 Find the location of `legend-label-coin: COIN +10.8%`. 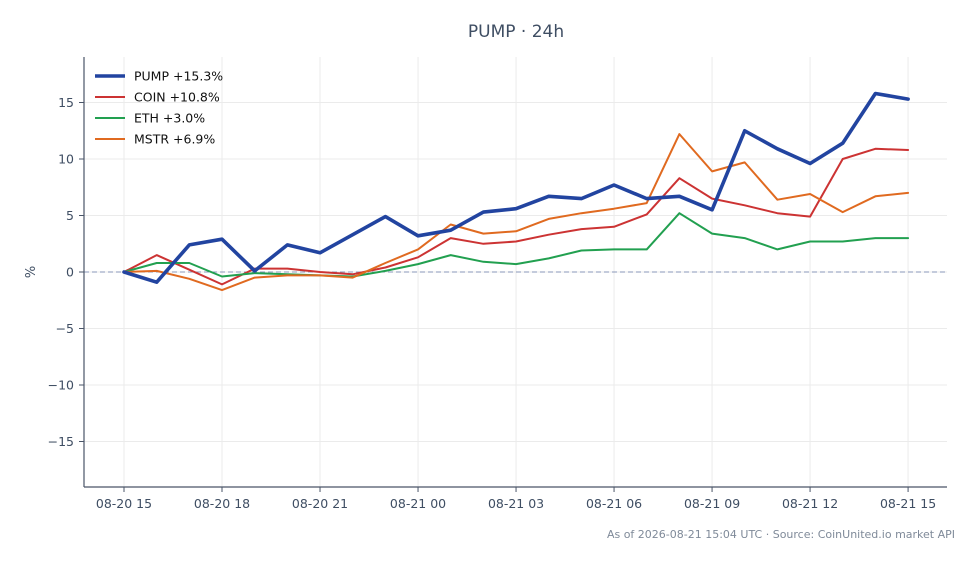

legend-label-coin: COIN +10.8% is located at coordinates (177, 97).